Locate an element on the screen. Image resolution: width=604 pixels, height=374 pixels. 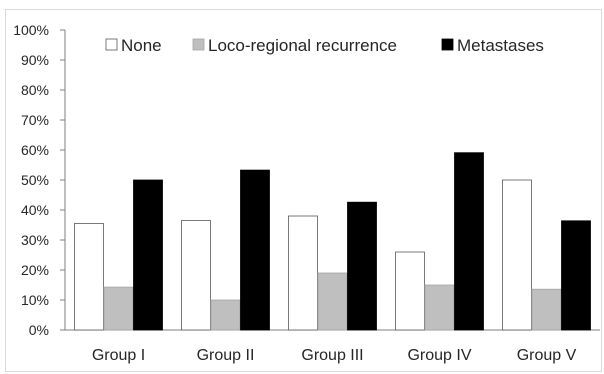
legend-label: Metastases is located at coordinates (500, 45).